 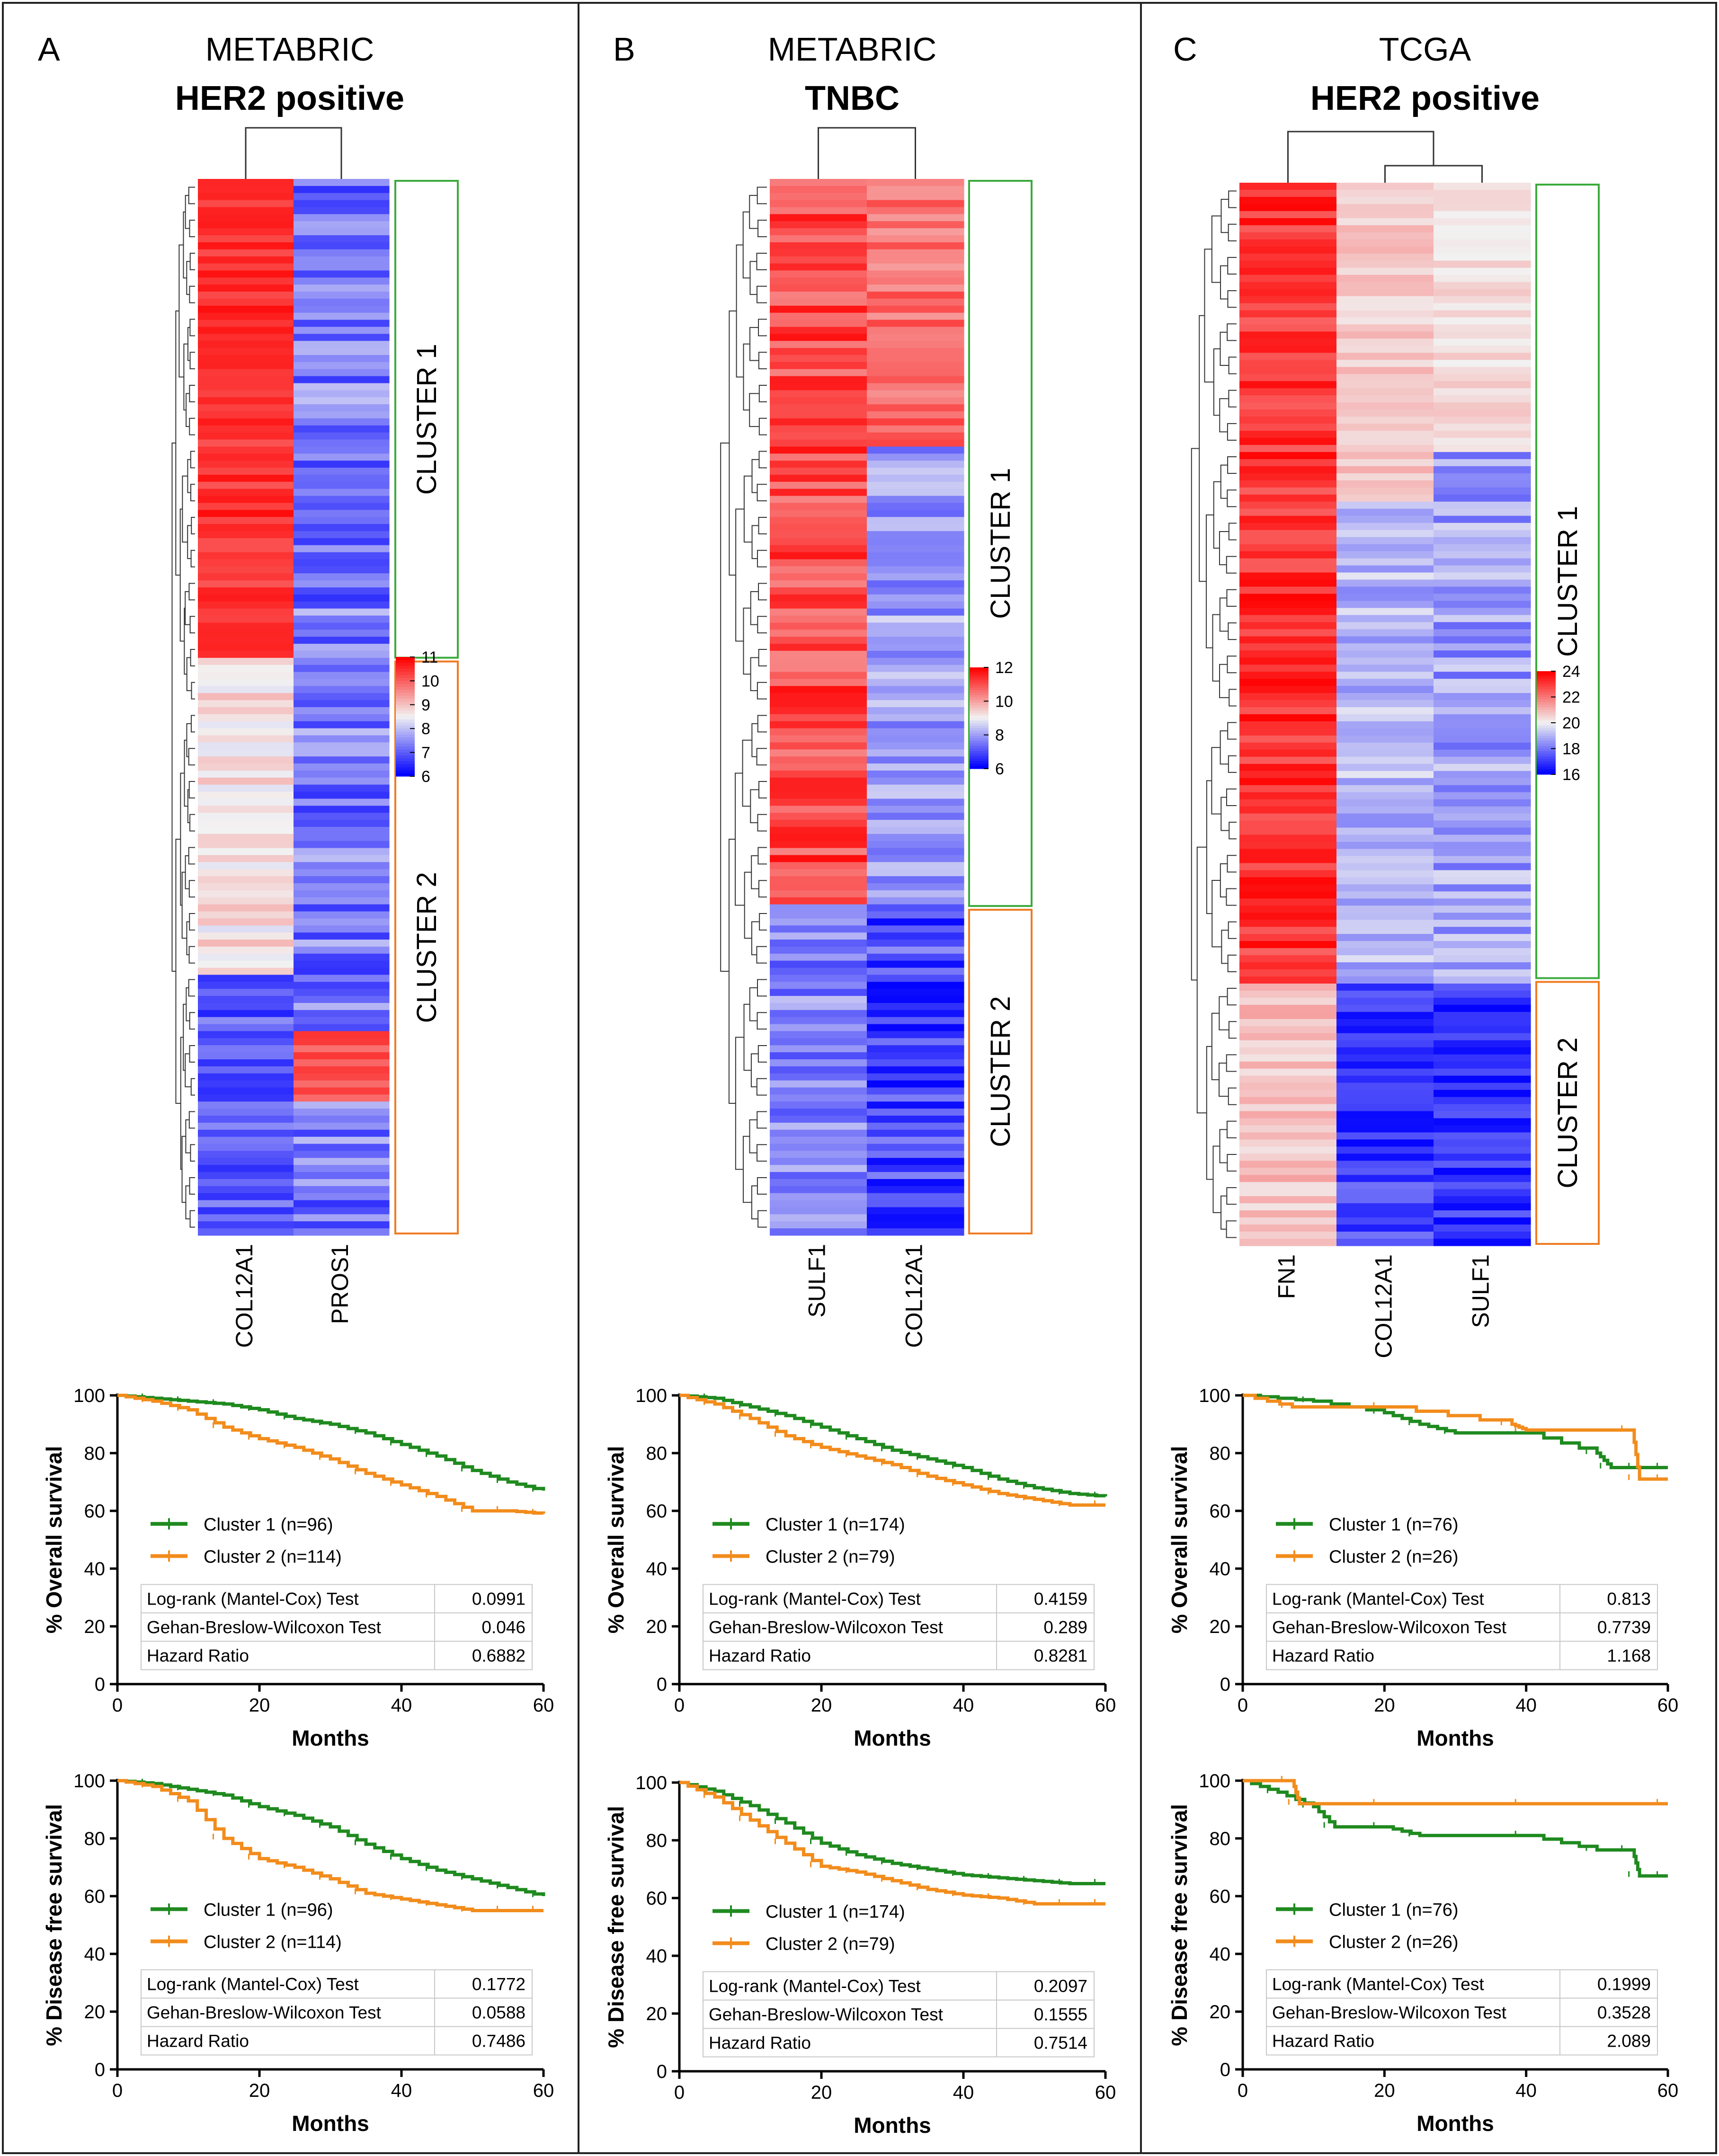 What do you see at coordinates (1220, 1569) in the screenshot?
I see `y-tick-label: 40` at bounding box center [1220, 1569].